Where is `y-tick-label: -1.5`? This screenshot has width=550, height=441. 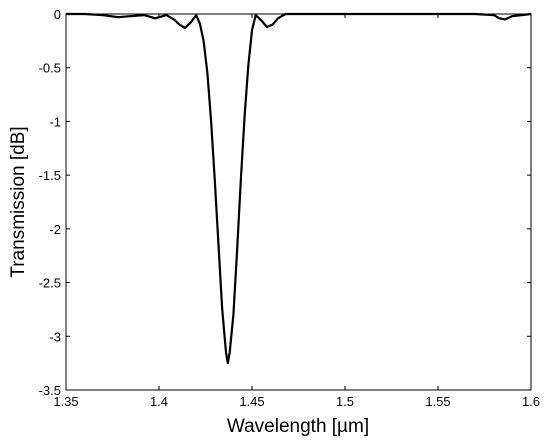
y-tick-label: -1.5 is located at coordinates (50, 175).